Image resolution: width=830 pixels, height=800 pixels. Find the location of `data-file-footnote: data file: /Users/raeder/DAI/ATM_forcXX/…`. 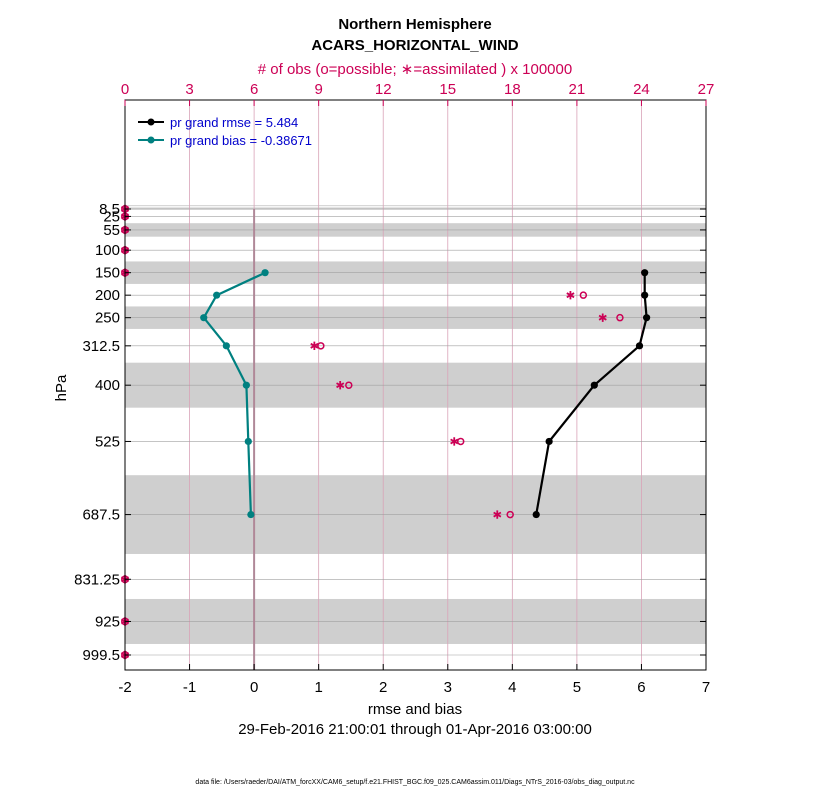

data-file-footnote: data file: /Users/raeder/DAI/ATM_forcXX/… is located at coordinates (415, 782).